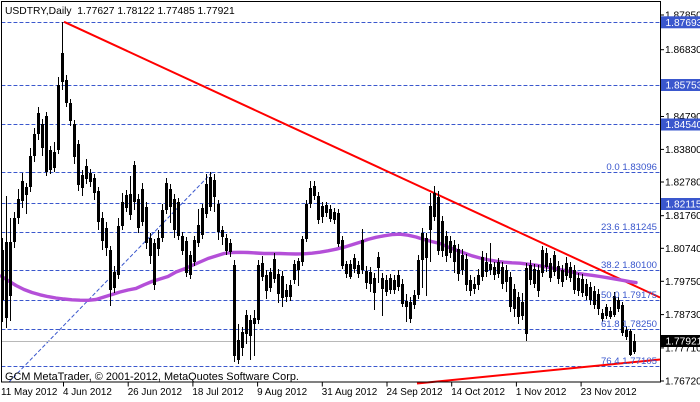  Describe the element at coordinates (682, 16) in the screenshot. I see `svg-text: 1.87850` at that location.